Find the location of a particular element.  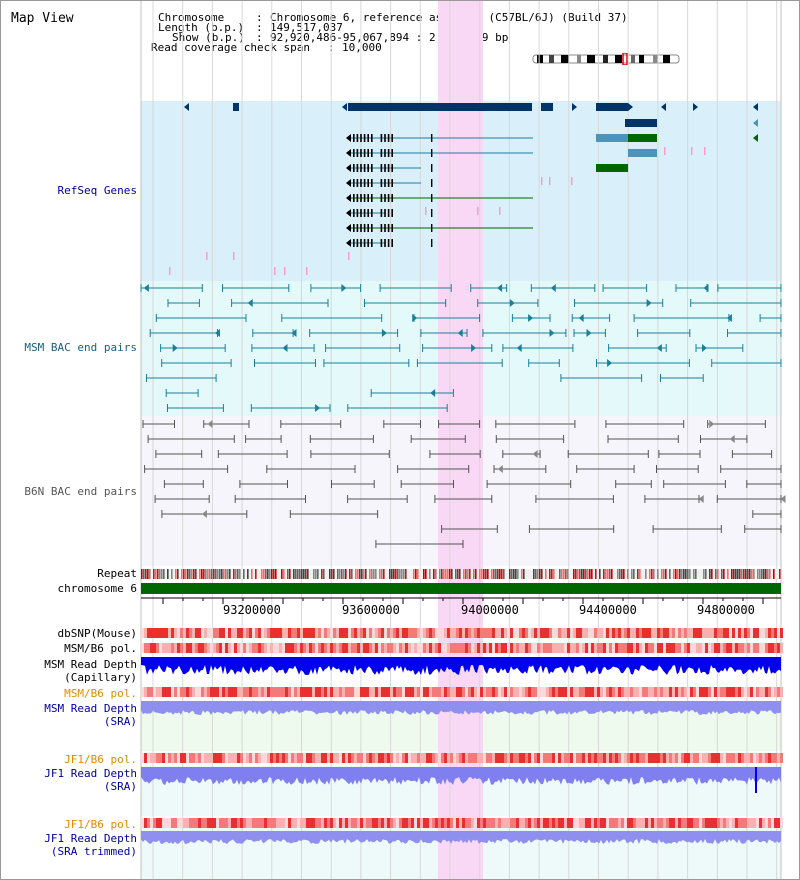

chromosome-bar is located at coordinates (461, 588).